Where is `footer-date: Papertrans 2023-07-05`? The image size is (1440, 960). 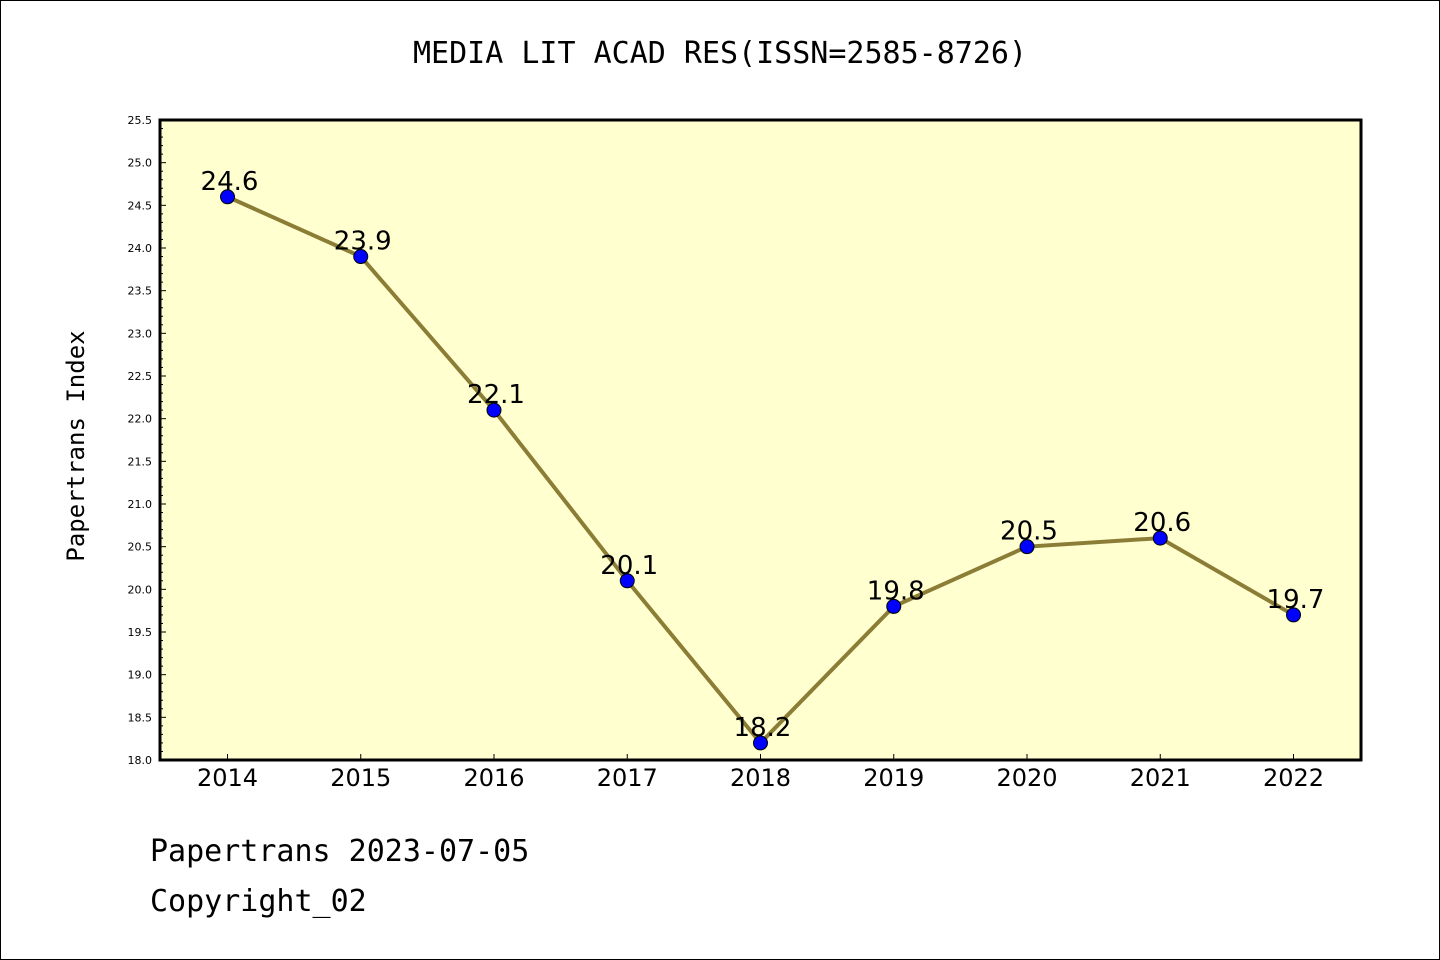 footer-date: Papertrans 2023-07-05 is located at coordinates (340, 851).